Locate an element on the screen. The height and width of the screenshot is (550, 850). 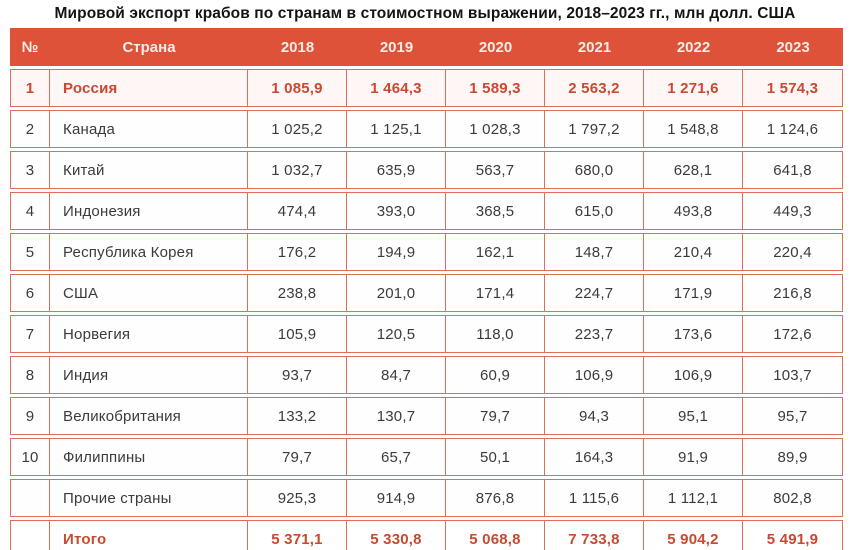
cell-value: 238,8 is located at coordinates (297, 293).